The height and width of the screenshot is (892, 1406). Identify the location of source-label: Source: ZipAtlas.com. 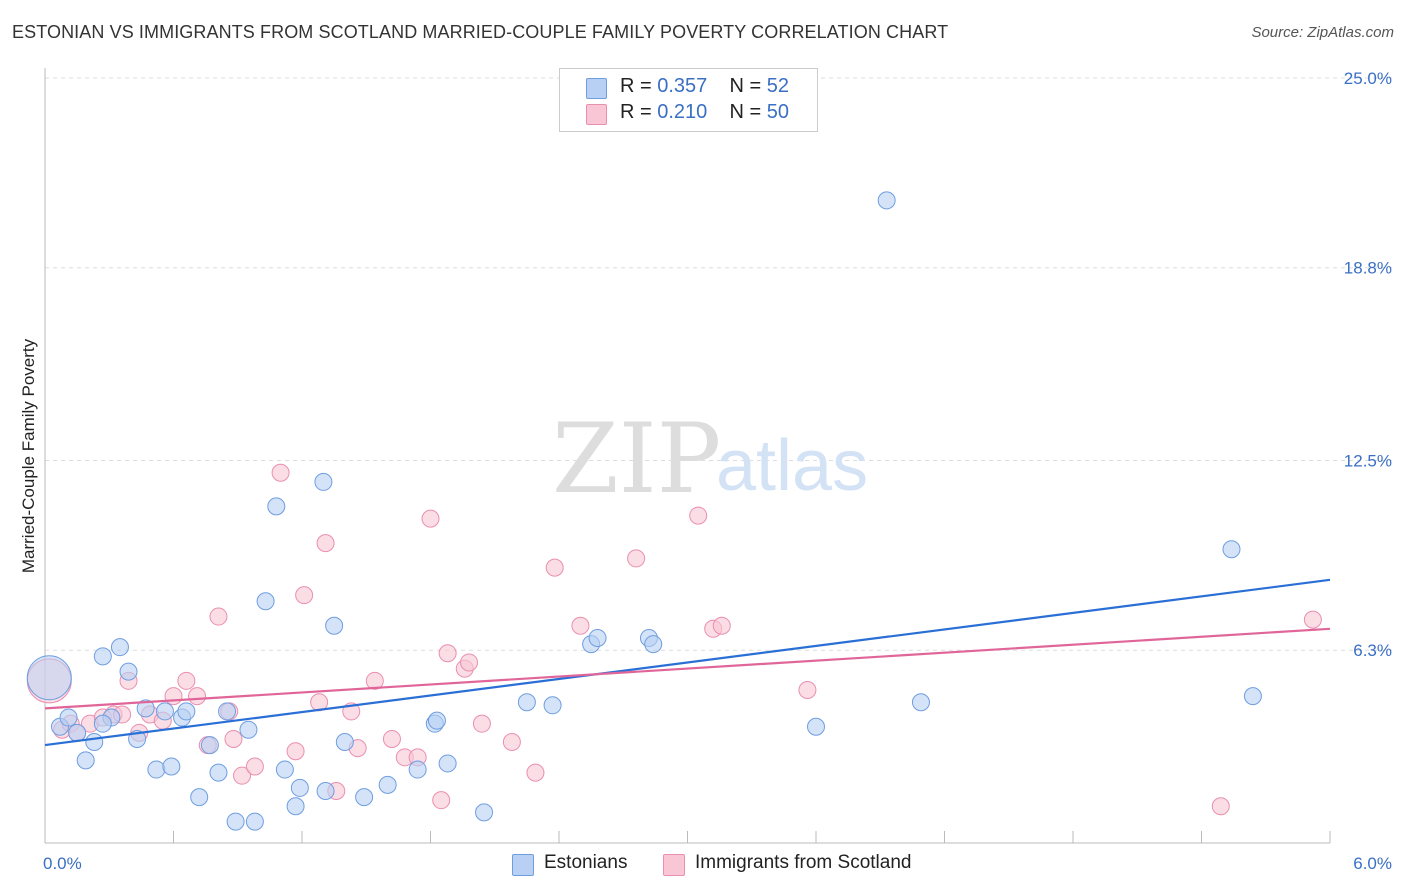
(1322, 32).